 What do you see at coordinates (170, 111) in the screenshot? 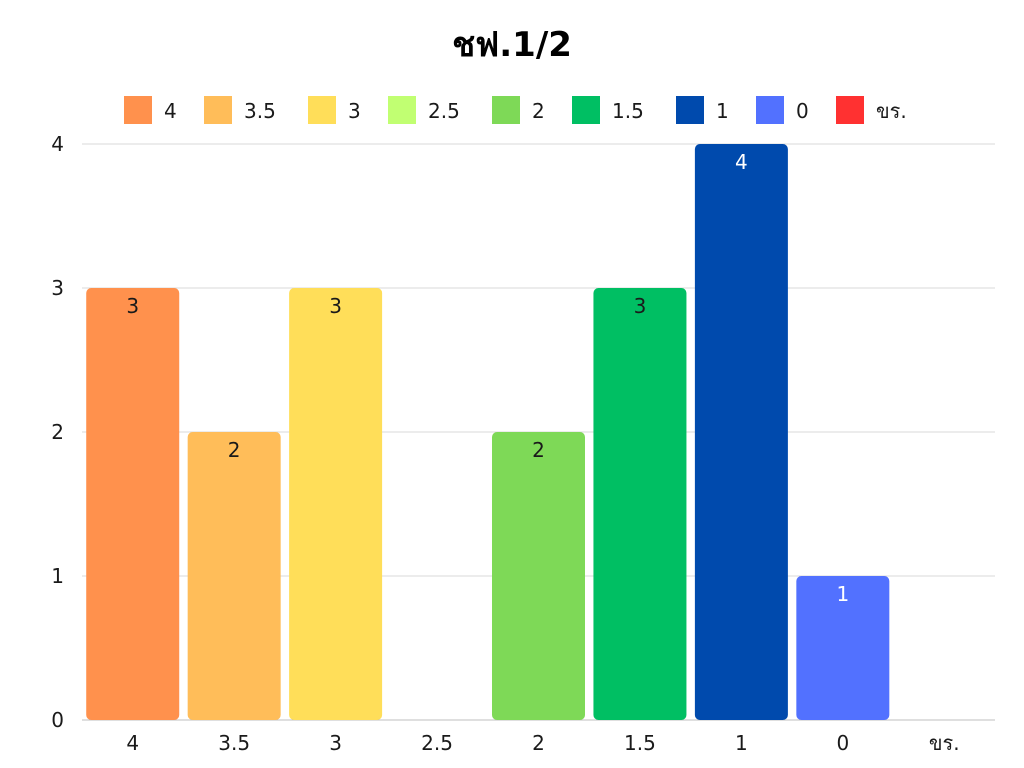
I see `legend-label: 4` at bounding box center [170, 111].